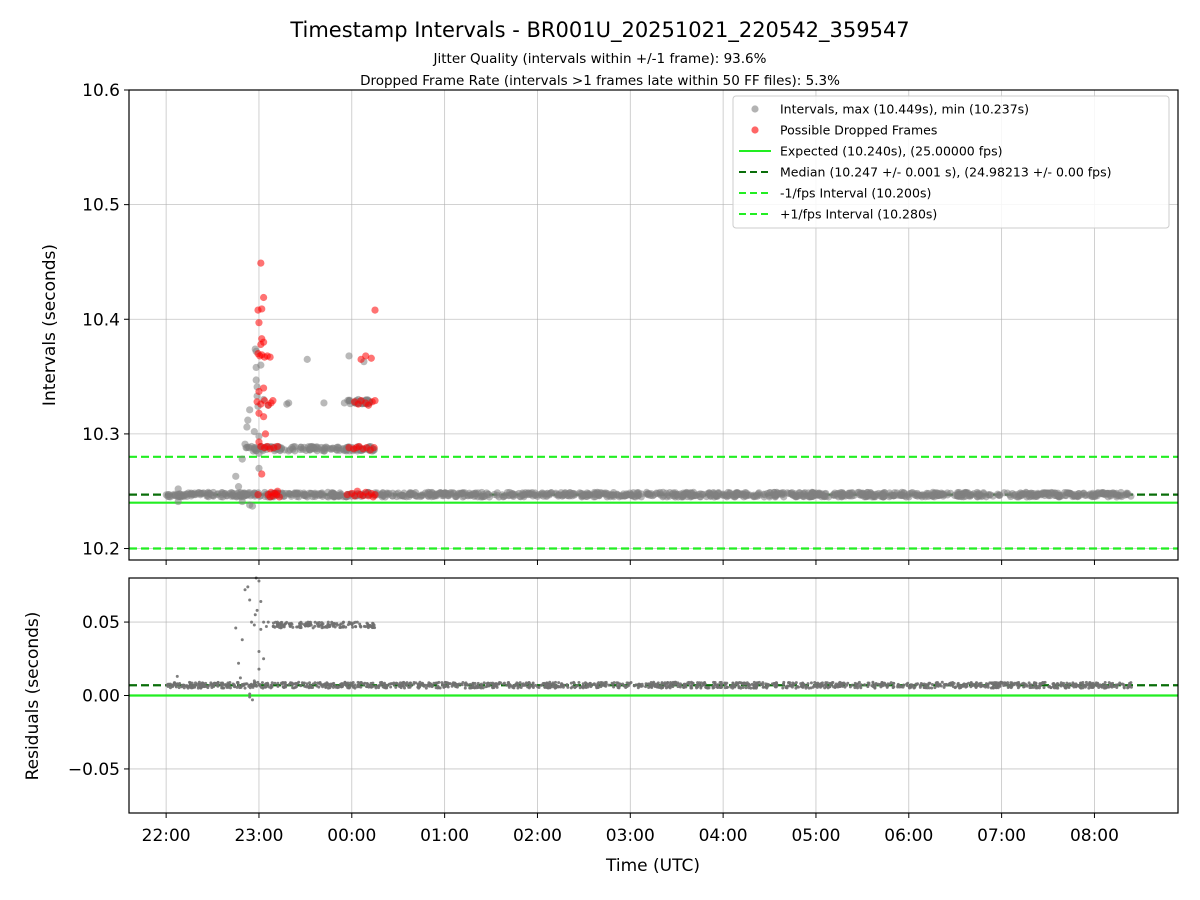  I want to click on intervals-y-tick-label: 10.5, so click(101, 206).